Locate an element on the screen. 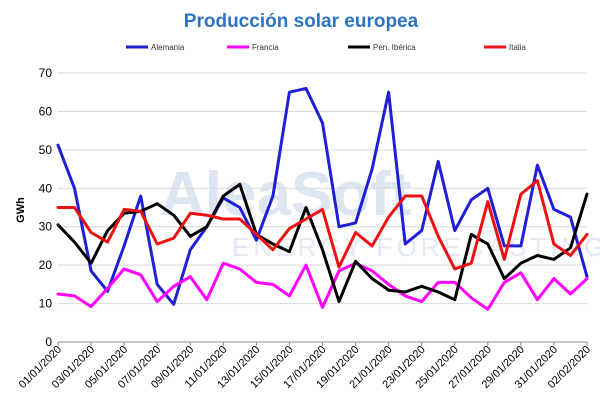  legend-label-italia: Italia is located at coordinates (517, 47).